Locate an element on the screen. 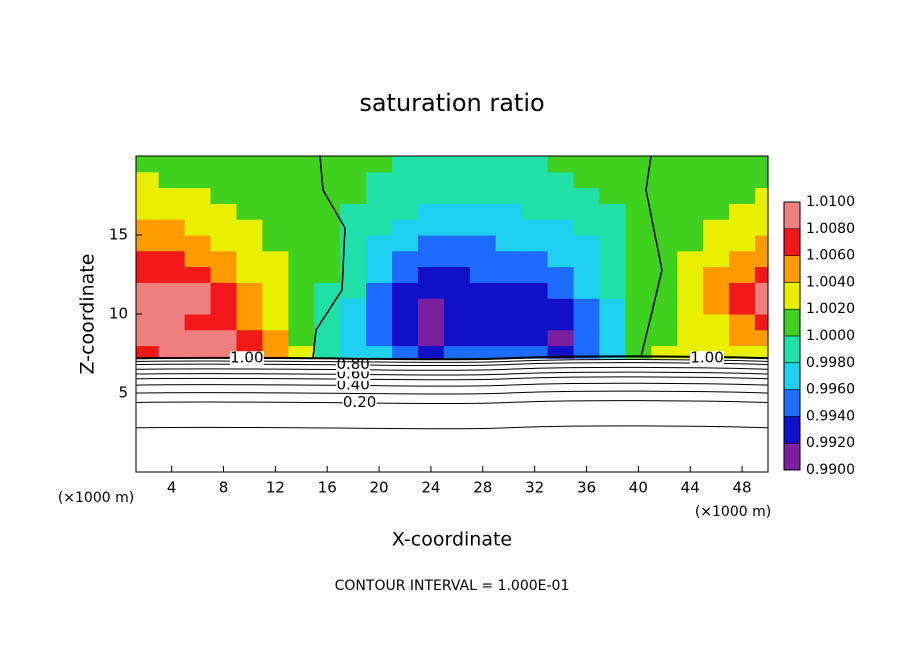  colorbar-tick-label: 0.9980 is located at coordinates (830, 363).